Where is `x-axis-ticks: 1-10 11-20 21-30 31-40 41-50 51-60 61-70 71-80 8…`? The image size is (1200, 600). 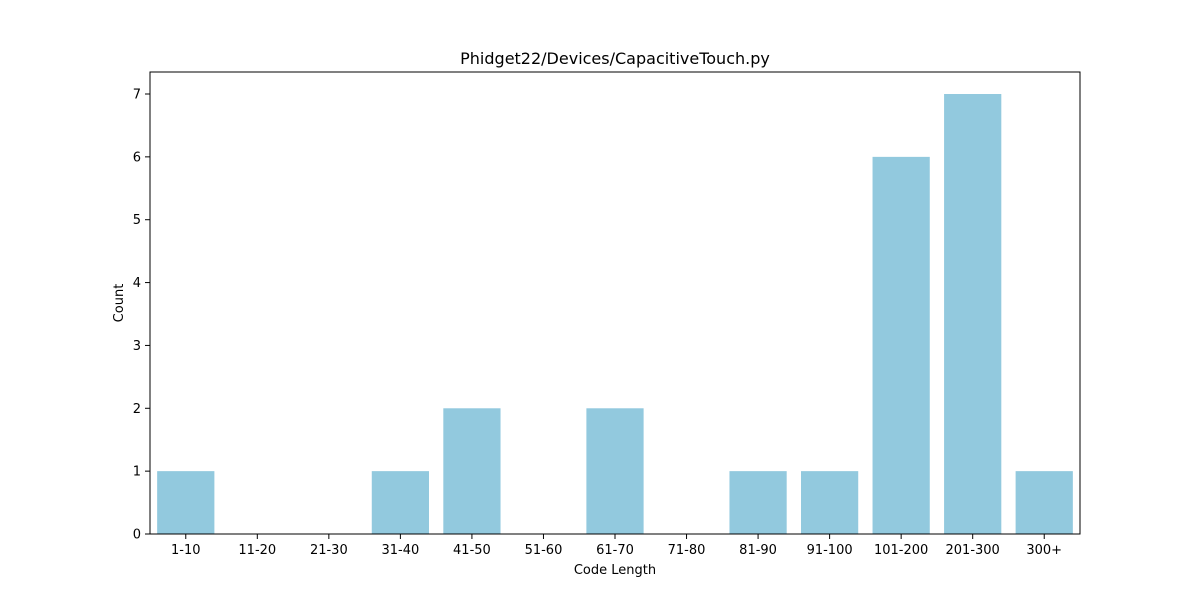 x-axis-ticks: 1-10 11-20 21-30 31-40 41-50 51-60 61-70 71-80 8… is located at coordinates (616, 546).